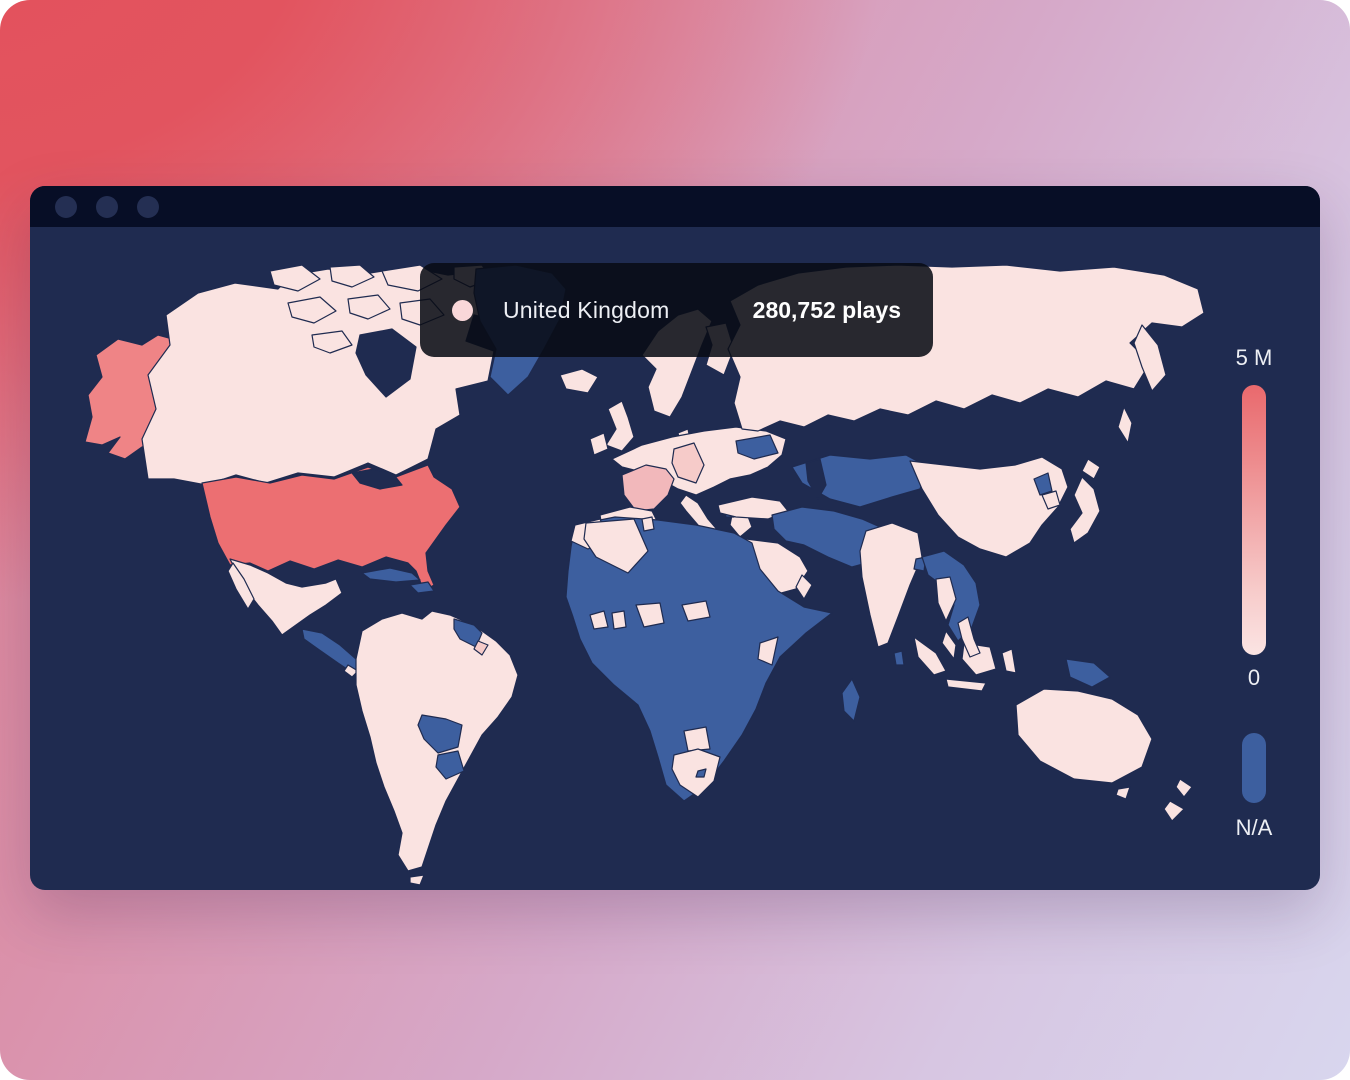 Image resolution: width=1350 pixels, height=1080 pixels. What do you see at coordinates (391, 575) in the screenshot?
I see `region-cuba` at bounding box center [391, 575].